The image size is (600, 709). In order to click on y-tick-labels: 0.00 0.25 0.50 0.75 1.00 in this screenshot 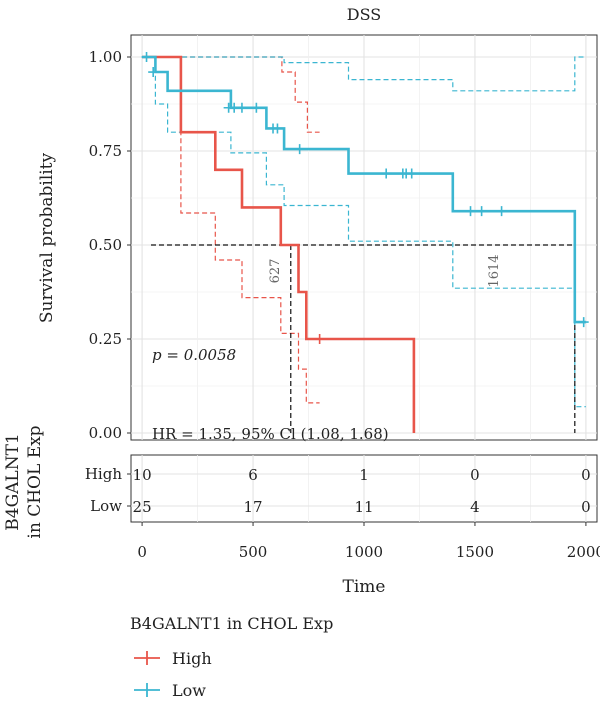, I will do `click(110, 245)`.